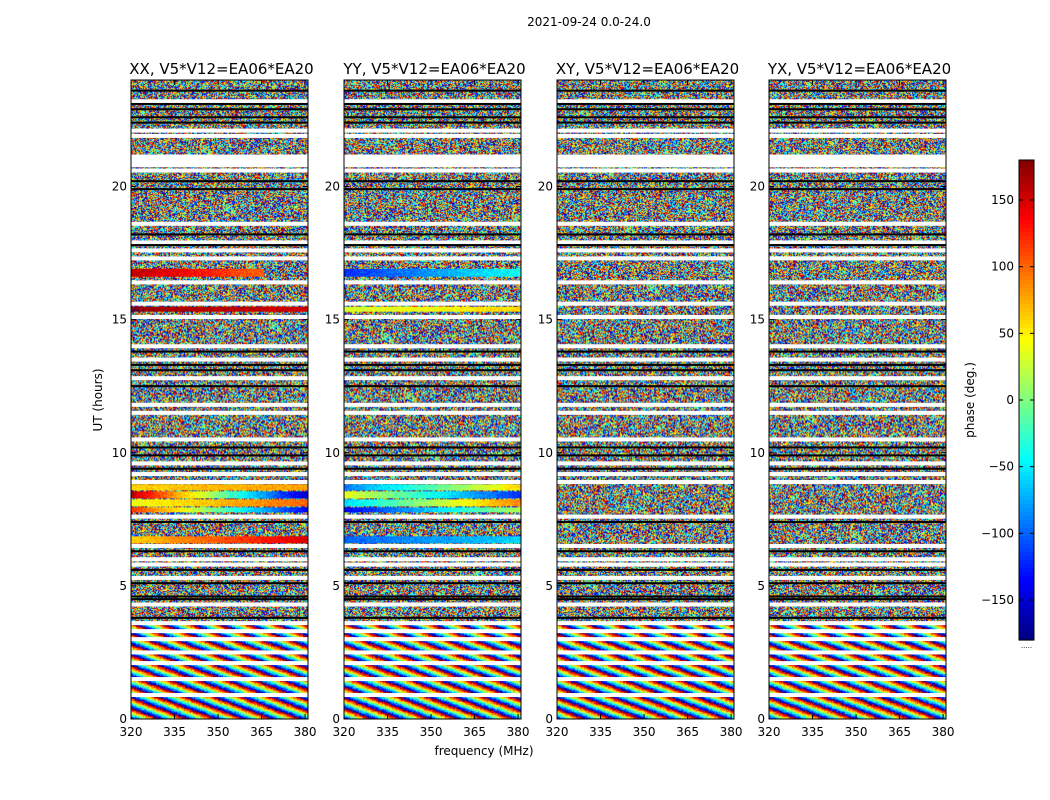  What do you see at coordinates (856, 732) in the screenshot?
I see `x-tick-label: 350` at bounding box center [856, 732].